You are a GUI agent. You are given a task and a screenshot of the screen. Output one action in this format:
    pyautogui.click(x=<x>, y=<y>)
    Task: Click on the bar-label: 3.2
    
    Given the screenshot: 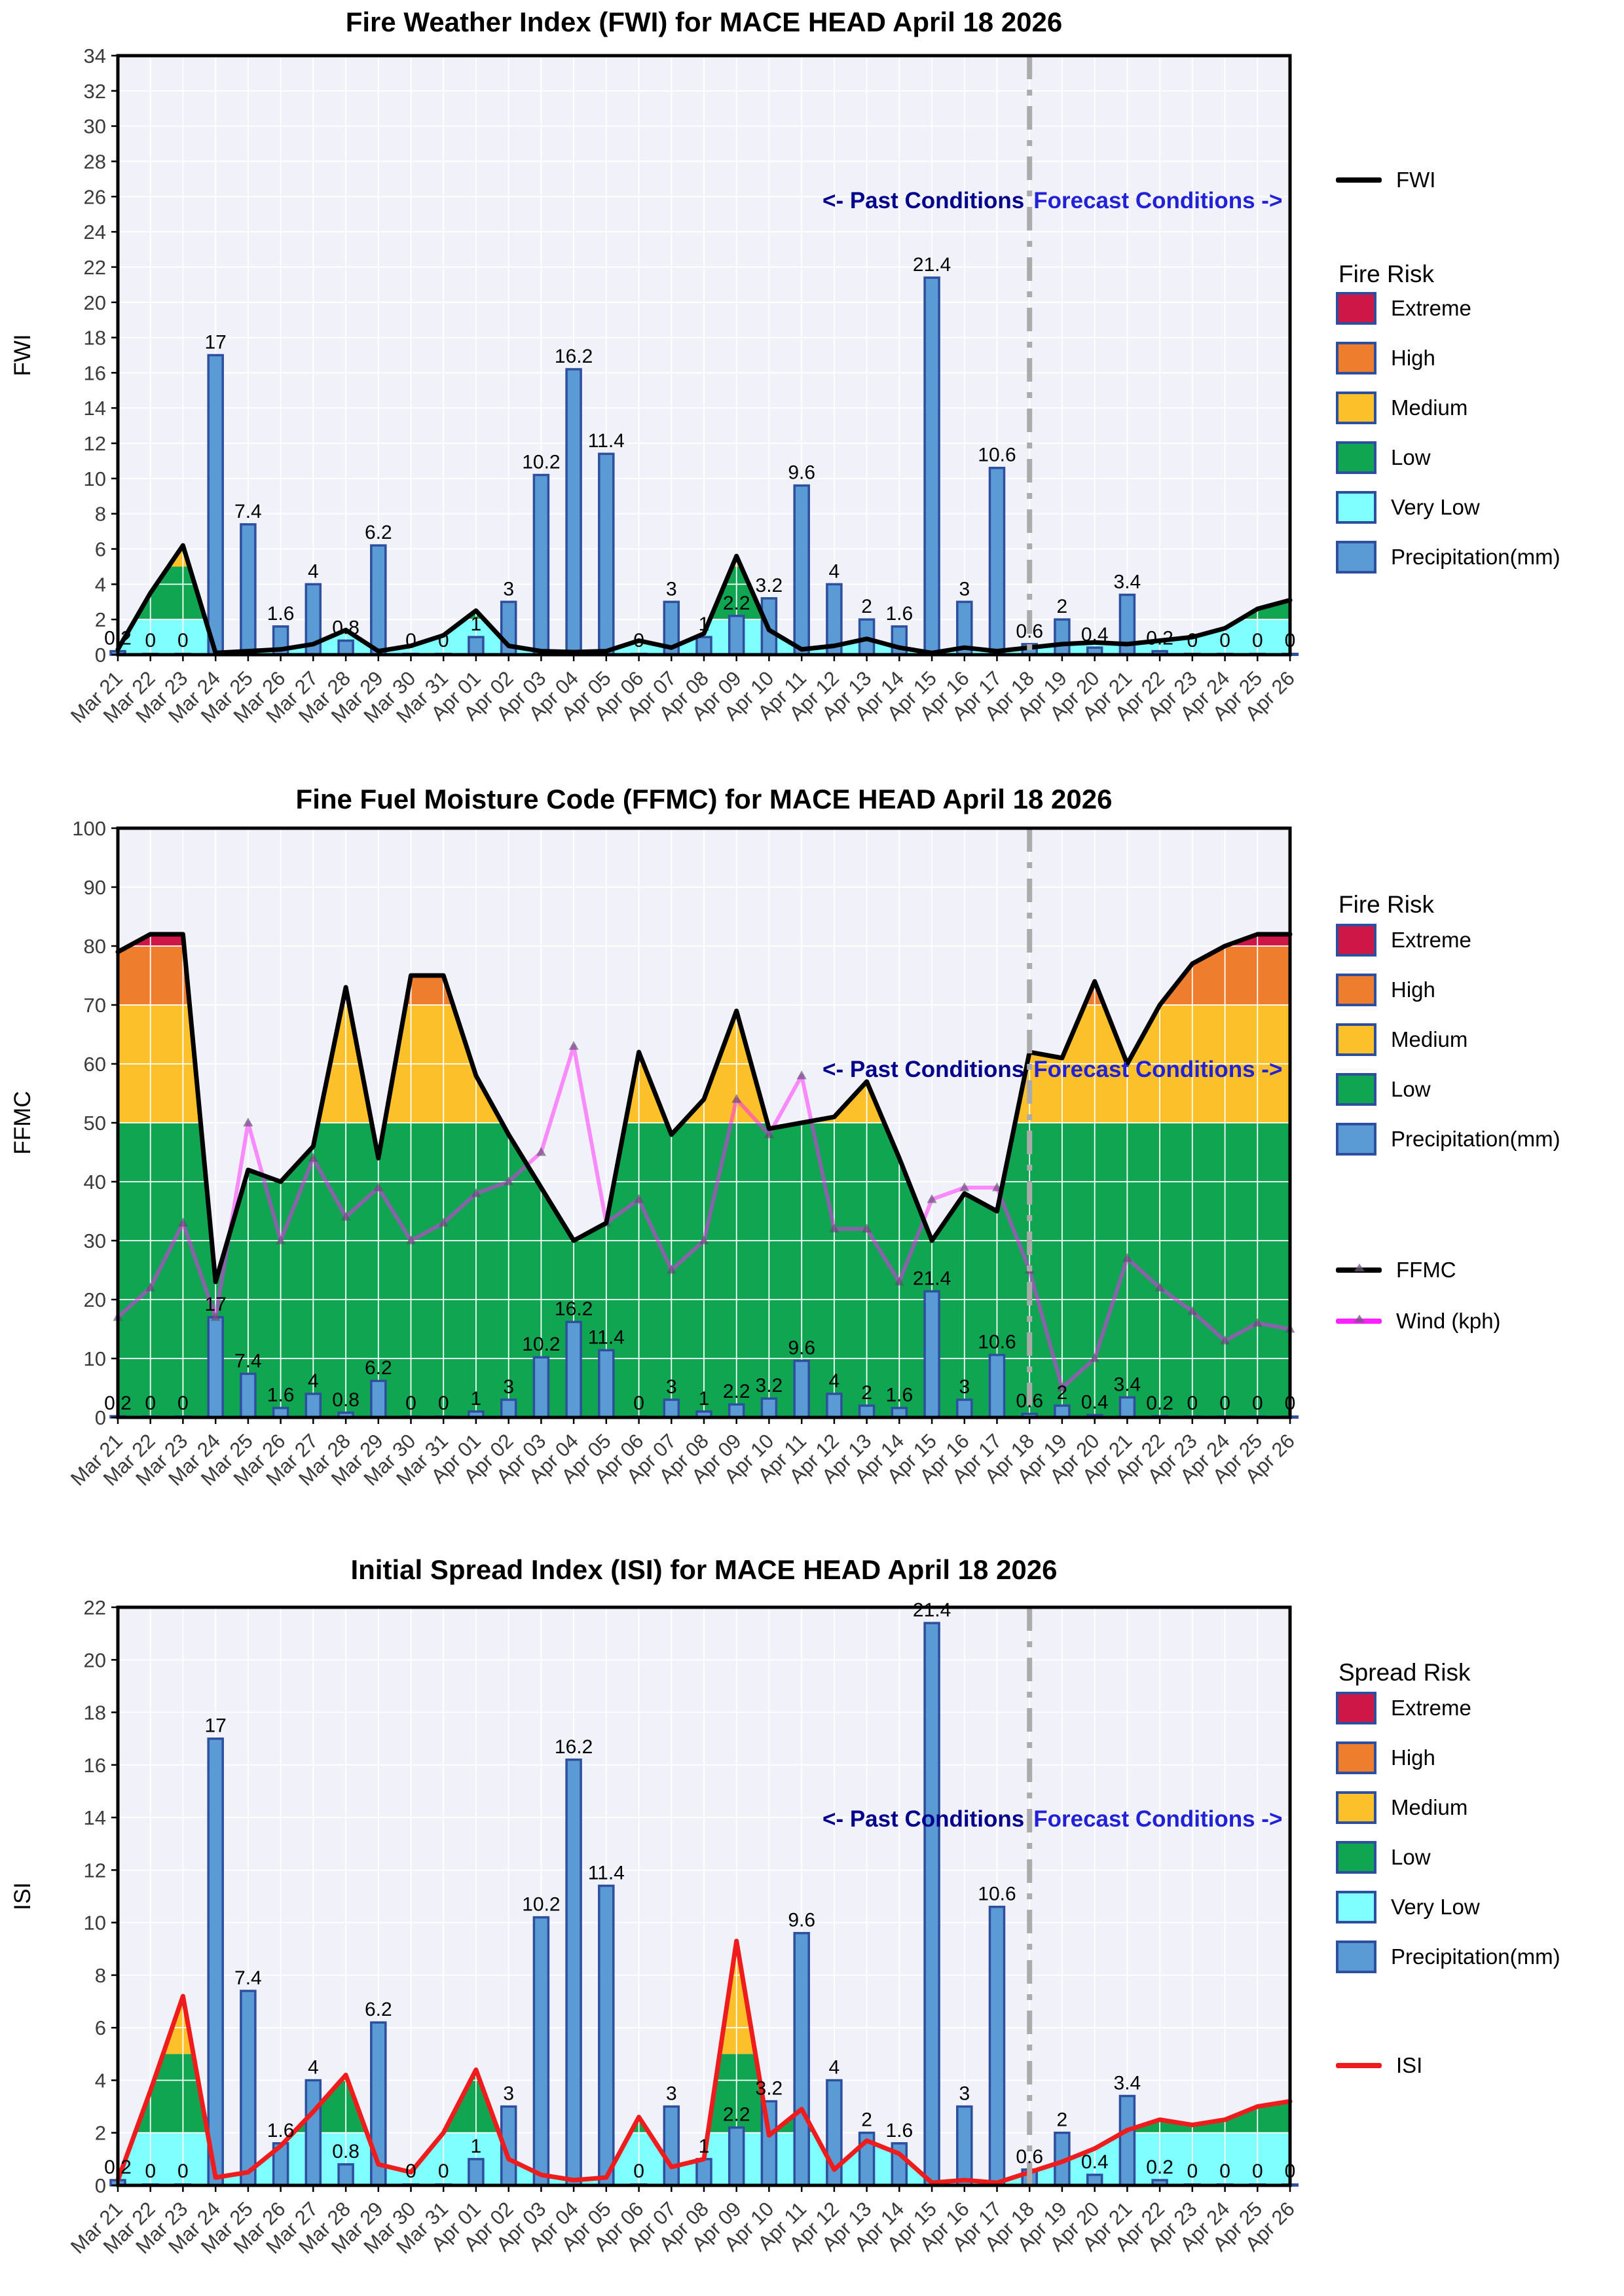 What is the action you would take?
    pyautogui.click(x=769, y=585)
    